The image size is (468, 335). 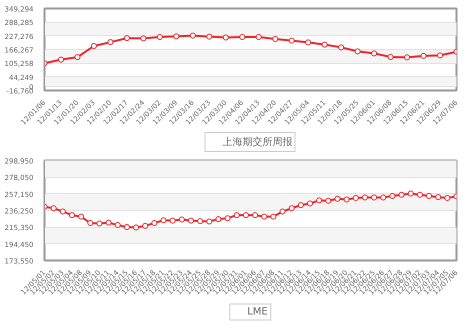 I want to click on text: LME, so click(x=257, y=312).